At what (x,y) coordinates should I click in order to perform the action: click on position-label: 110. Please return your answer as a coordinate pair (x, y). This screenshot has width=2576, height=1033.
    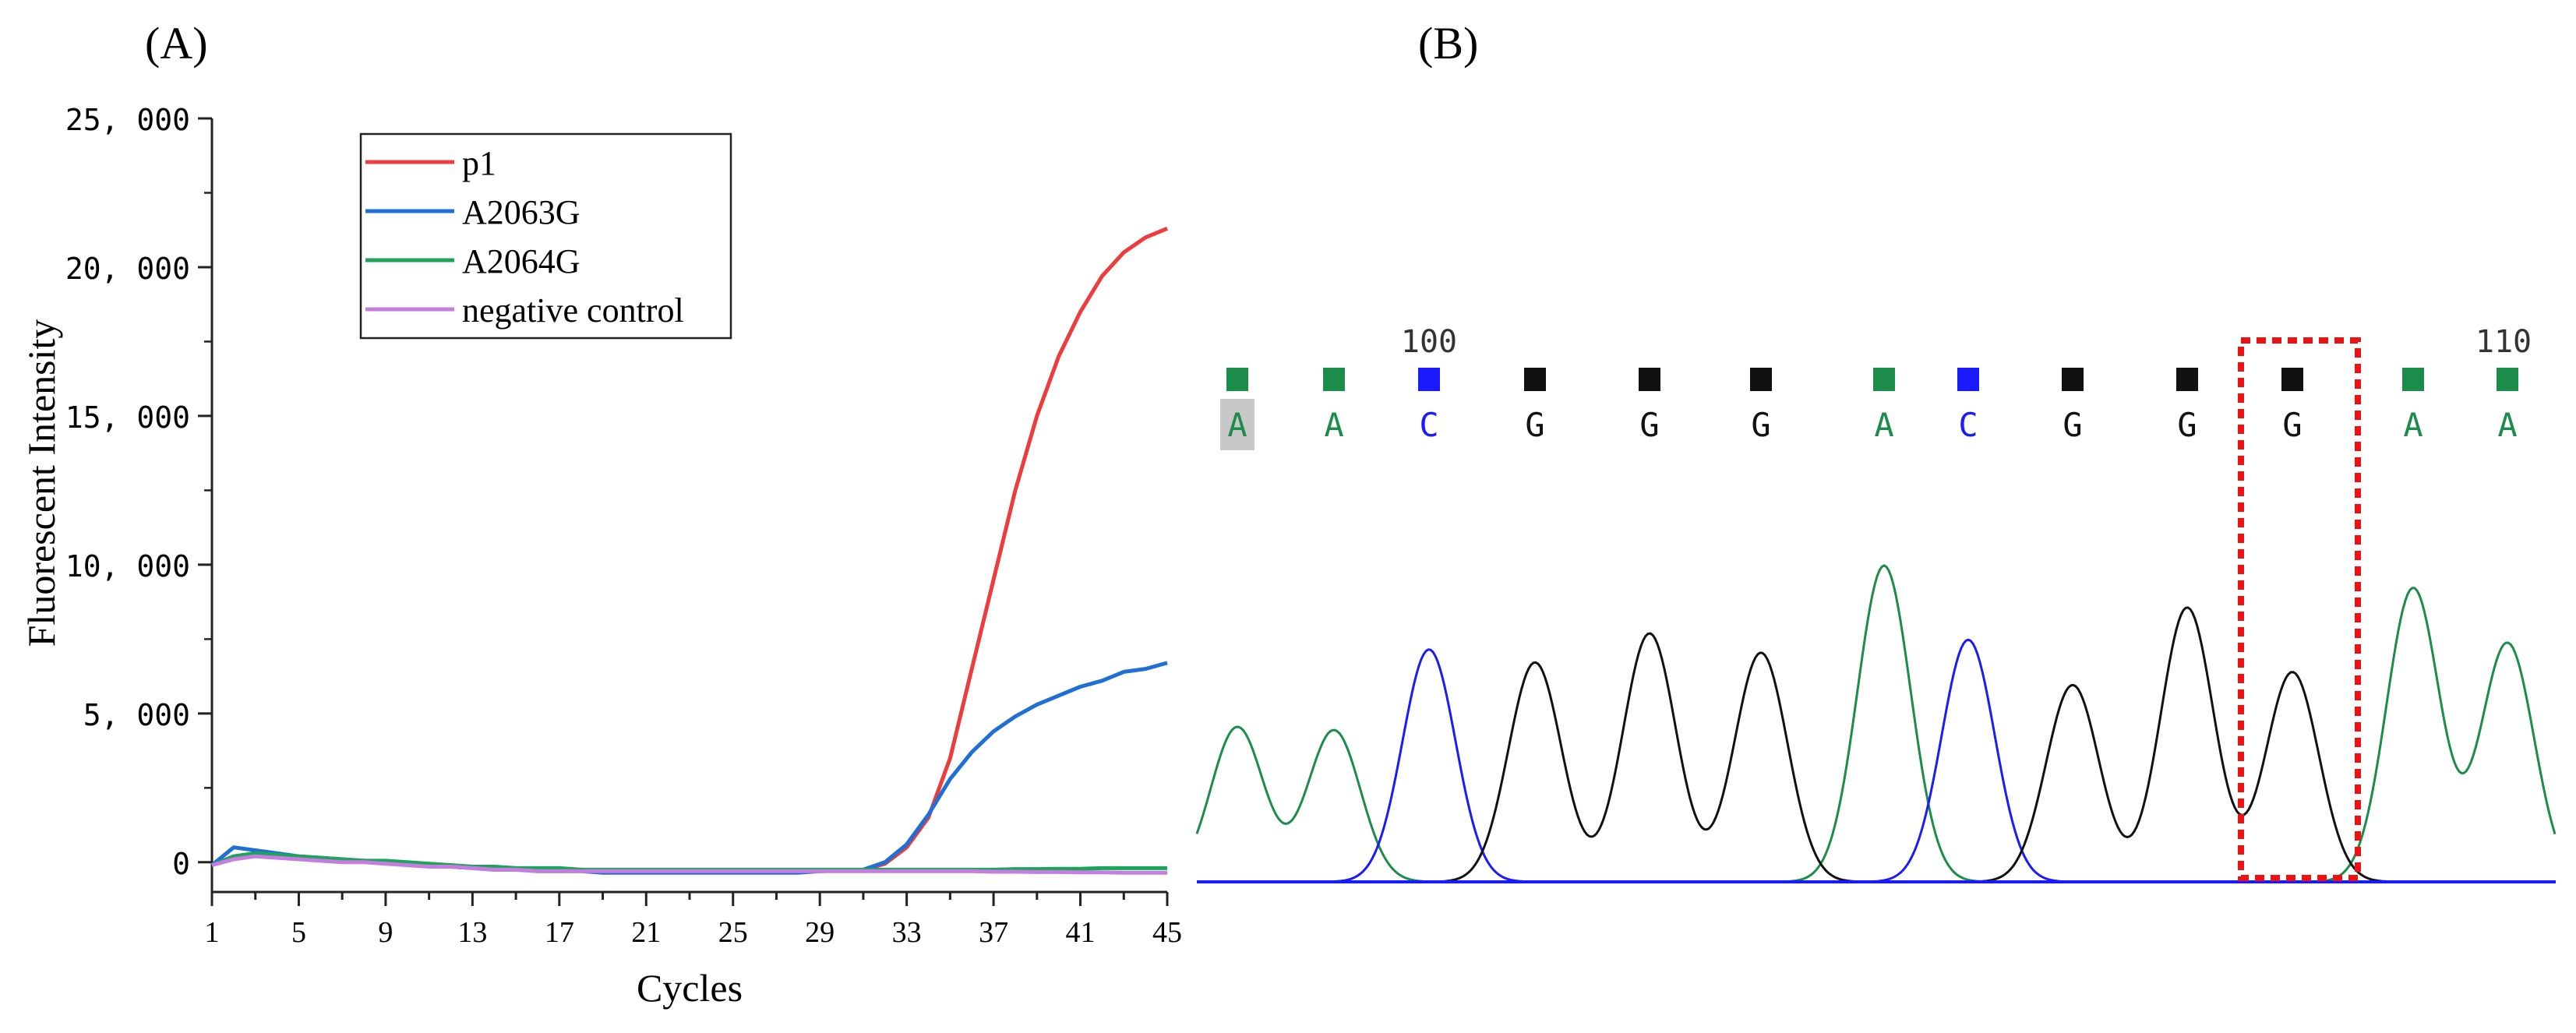
    Looking at the image, I should click on (2503, 342).